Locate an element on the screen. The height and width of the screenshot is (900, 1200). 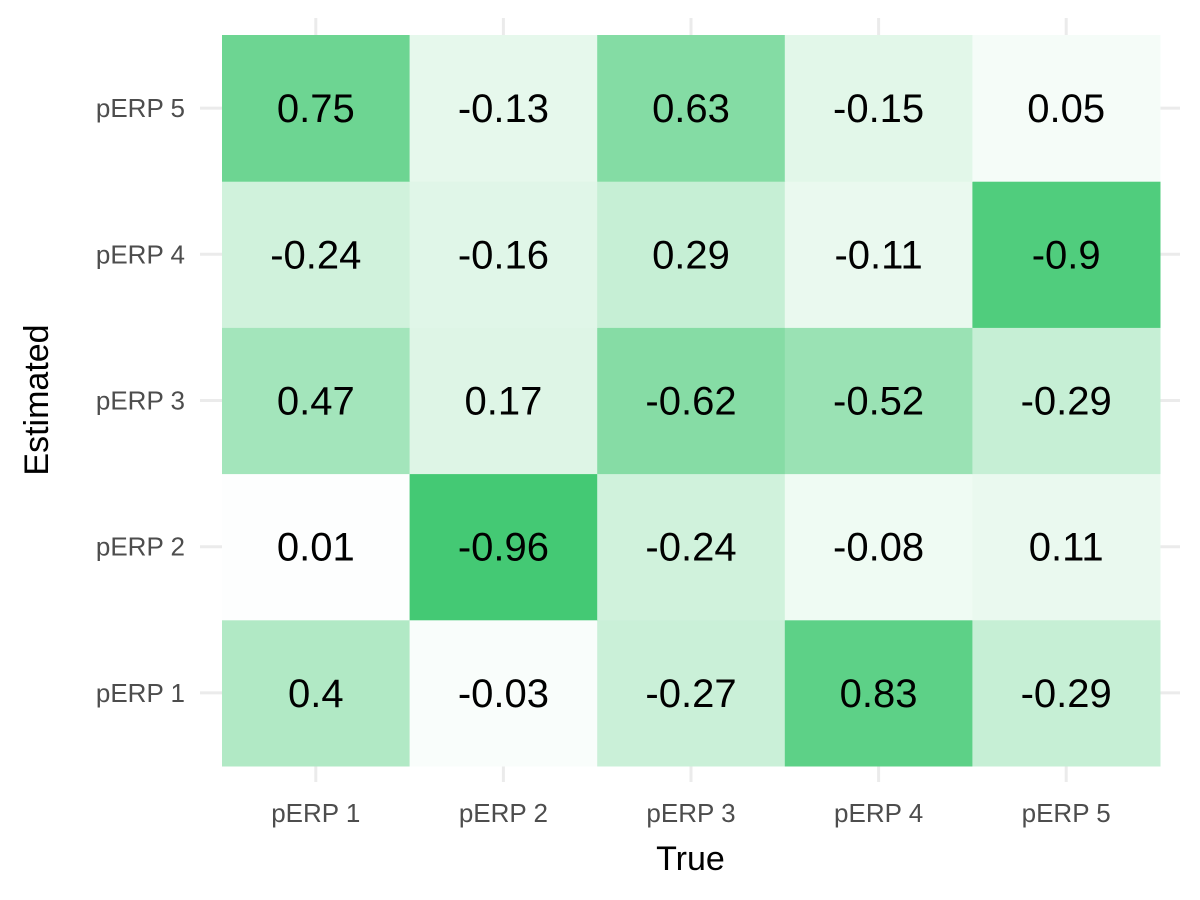
x-axis-tick-labels: pERP 1 pERP 2 pERP 3 pERP 4 pERP 5 is located at coordinates (691, 813).